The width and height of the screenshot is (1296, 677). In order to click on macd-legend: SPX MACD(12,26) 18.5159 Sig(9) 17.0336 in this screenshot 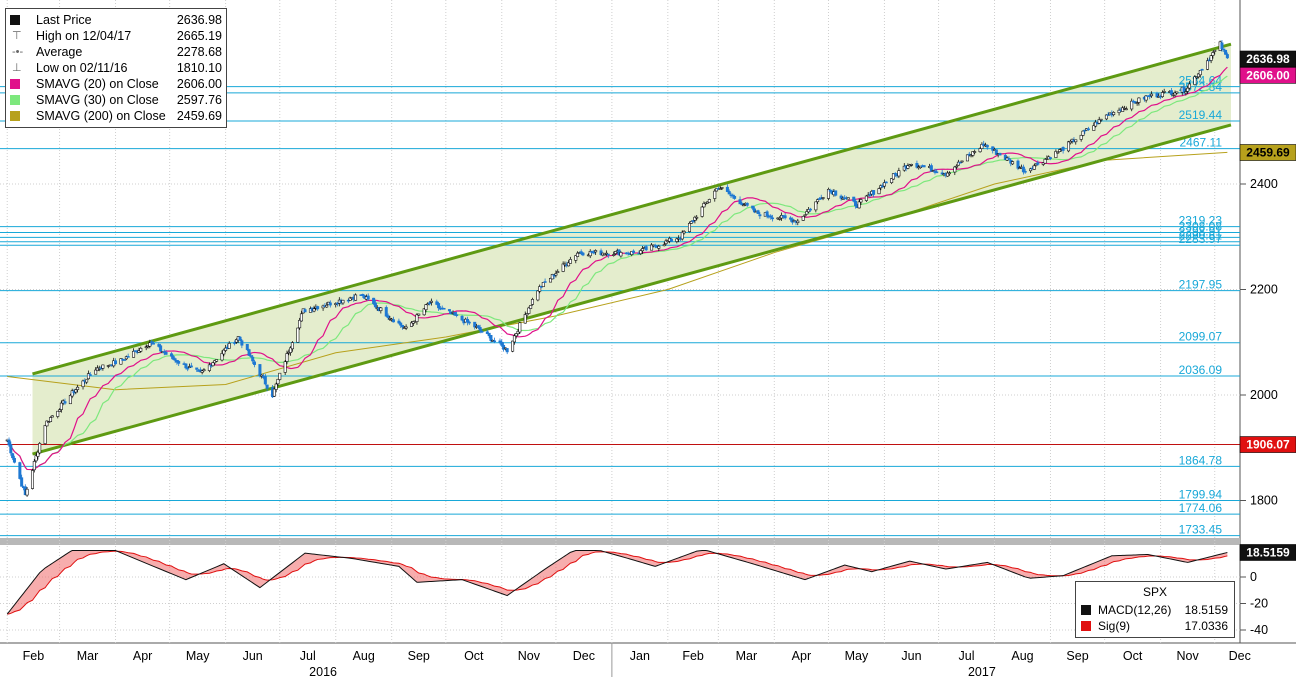, I will do `click(1155, 609)`.